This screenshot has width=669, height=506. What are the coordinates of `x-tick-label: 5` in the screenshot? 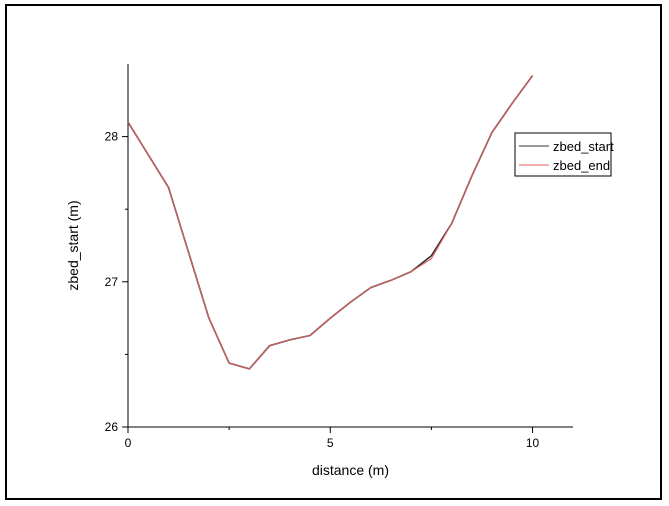 It's located at (330, 443).